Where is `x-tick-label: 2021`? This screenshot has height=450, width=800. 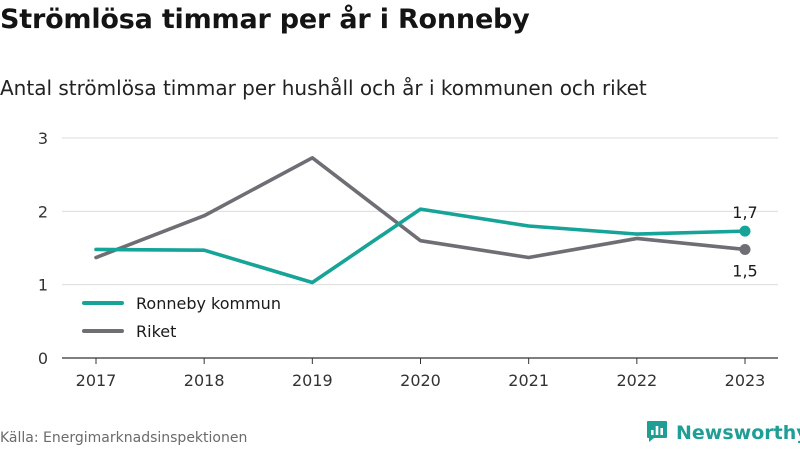 x-tick-label: 2021 is located at coordinates (528, 380).